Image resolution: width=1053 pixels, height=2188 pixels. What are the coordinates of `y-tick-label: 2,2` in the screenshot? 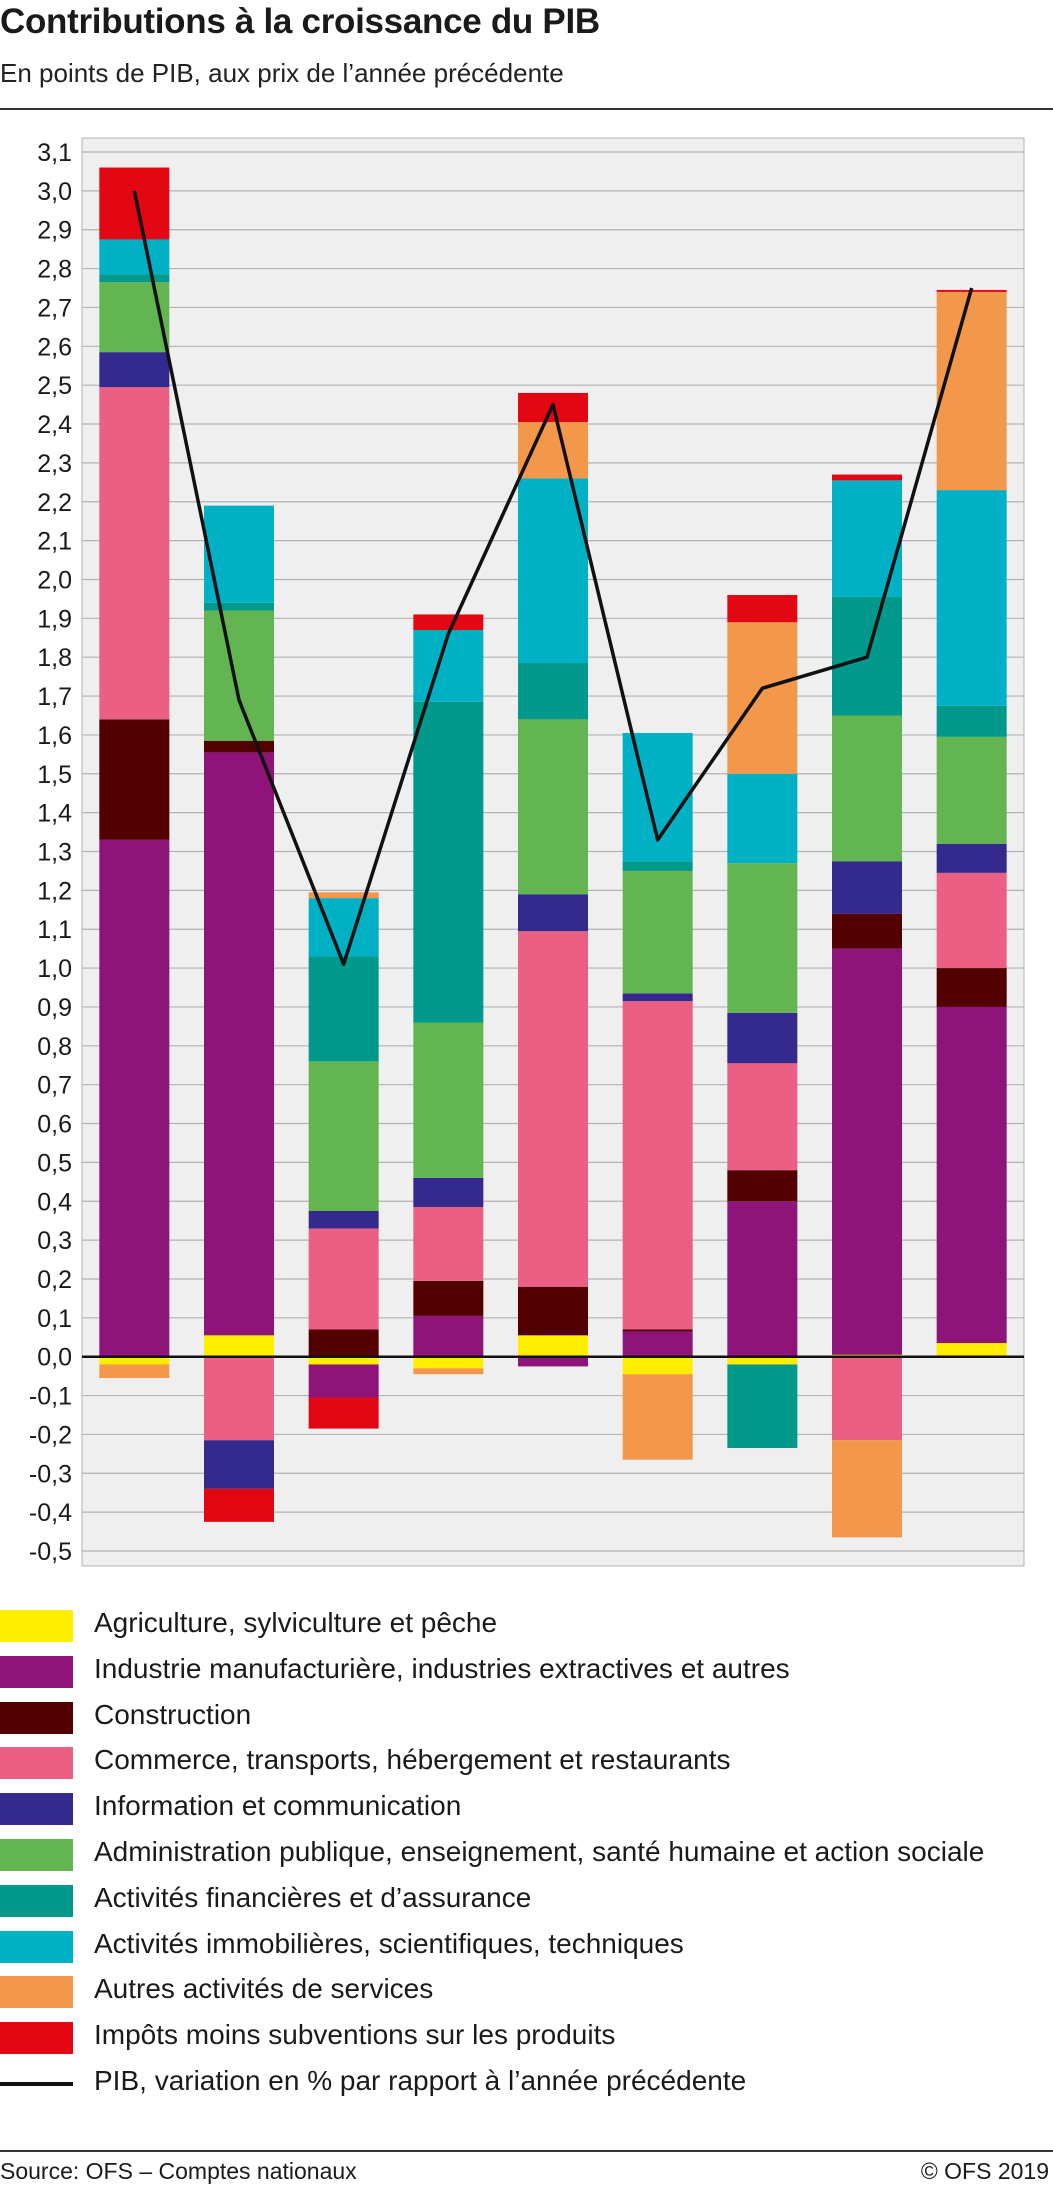 It's located at (54, 503).